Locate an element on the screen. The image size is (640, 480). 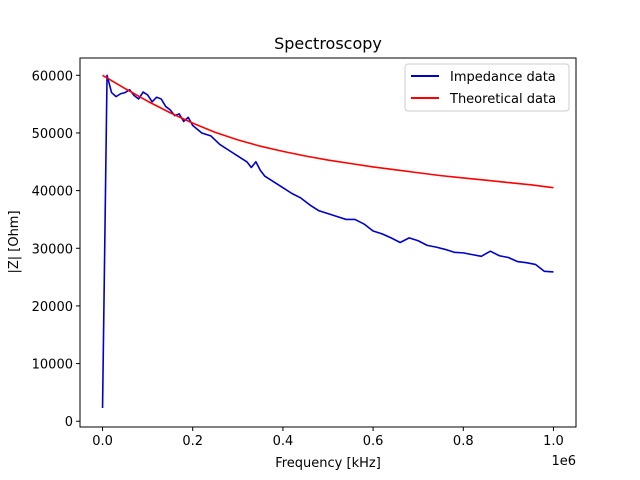
y-axis-title: |Z| [Ohm] is located at coordinates (14, 241).